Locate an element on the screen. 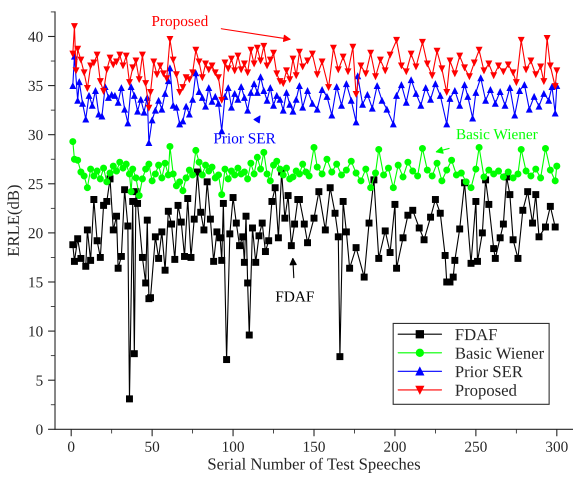 The image size is (573, 477). legend-label: FDAF is located at coordinates (476, 334).